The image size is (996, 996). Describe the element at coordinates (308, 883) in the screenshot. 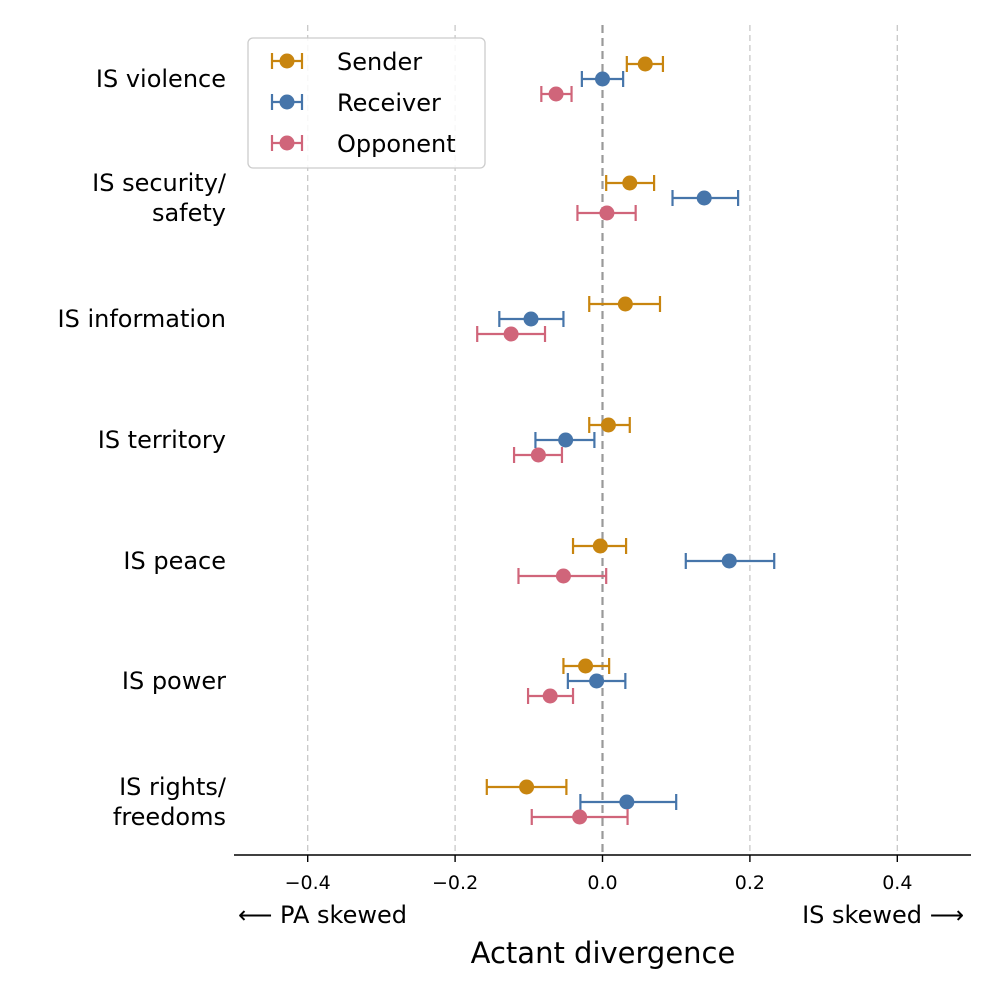

I see `x-tick-label-0: −0.4` at that location.